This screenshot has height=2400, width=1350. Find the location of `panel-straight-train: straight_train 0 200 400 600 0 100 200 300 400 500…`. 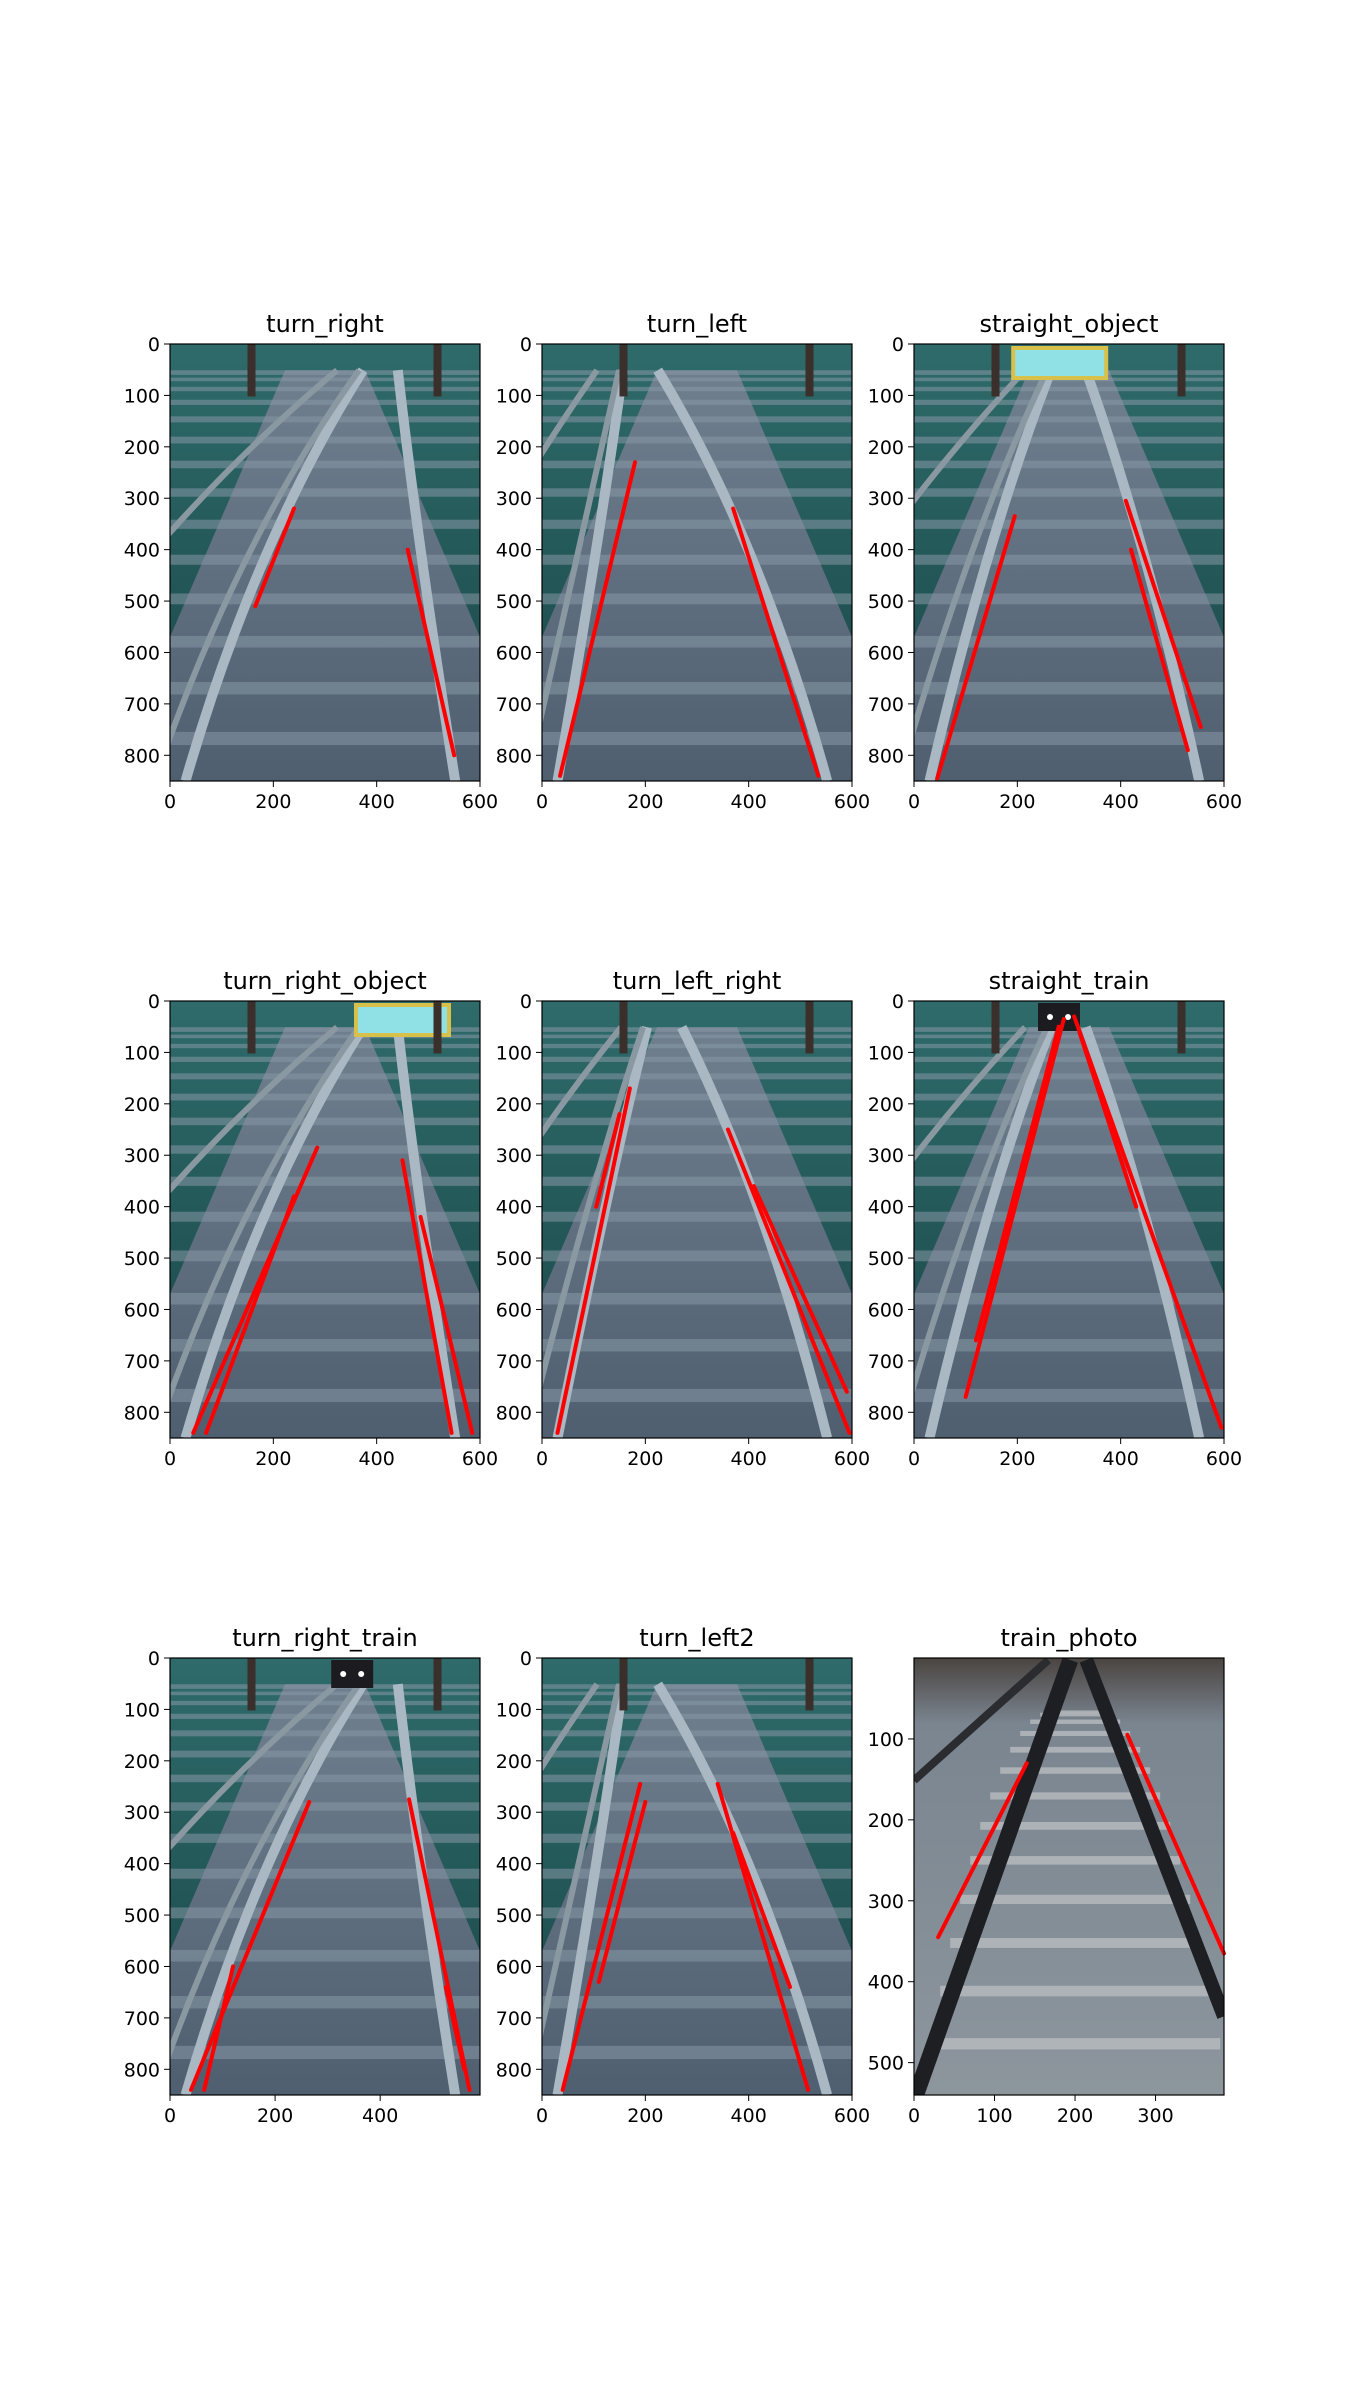

panel-straight-train: straight_train 0 200 400 600 0 100 200 300 400 500… is located at coordinates (1055, 1218).